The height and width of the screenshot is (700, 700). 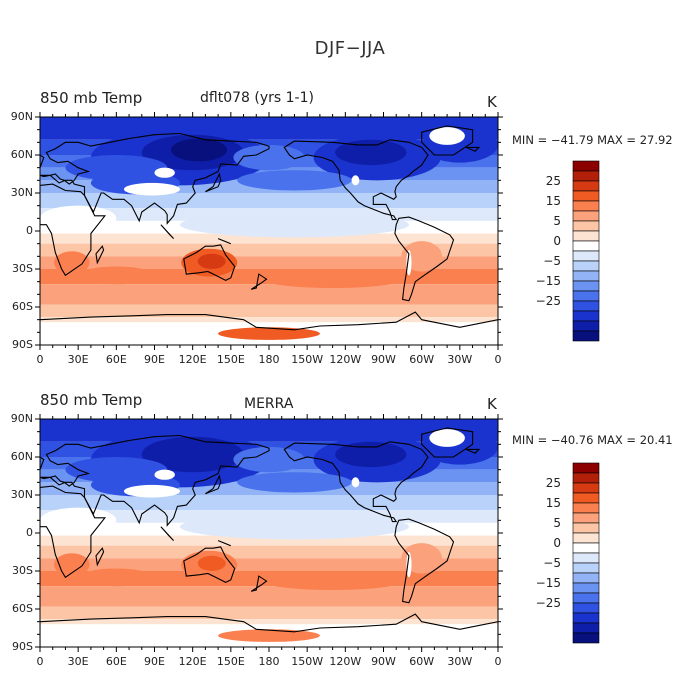 I want to click on colorbar-label: 25, so click(x=553, y=483).